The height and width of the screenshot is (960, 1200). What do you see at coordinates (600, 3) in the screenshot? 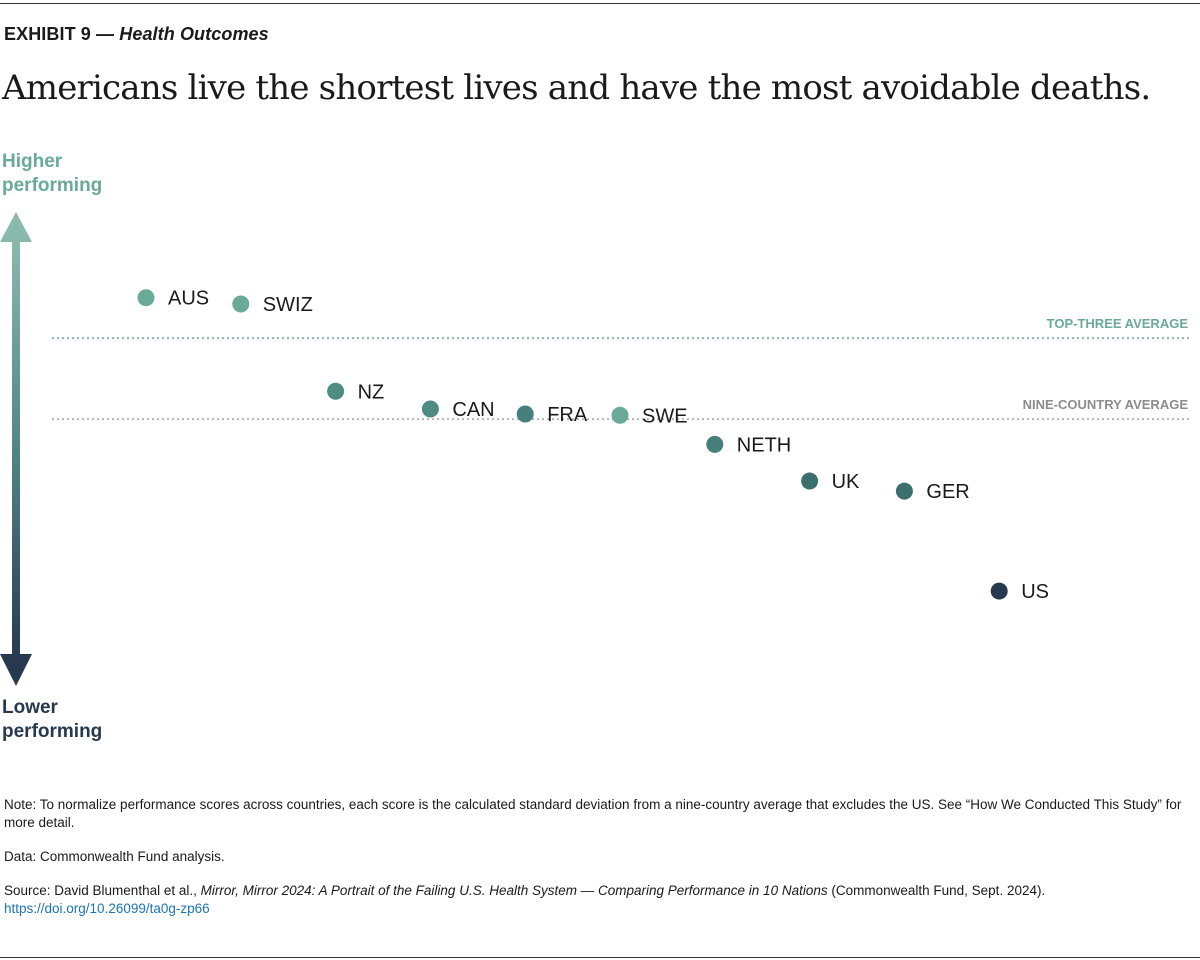
I see `top-rule` at bounding box center [600, 3].